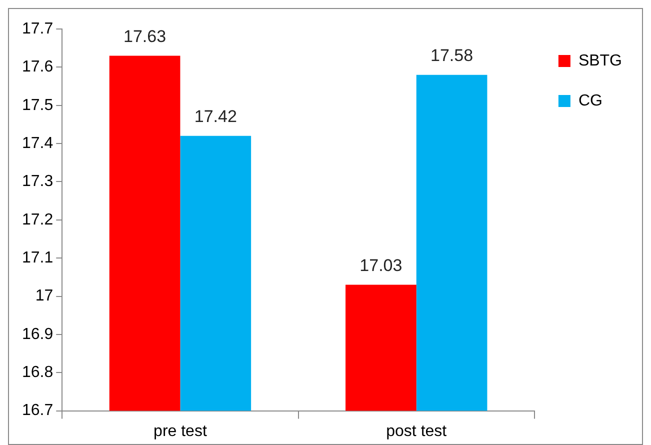  Describe the element at coordinates (38, 105) in the screenshot. I see `y-tick-label: 17.5` at that location.